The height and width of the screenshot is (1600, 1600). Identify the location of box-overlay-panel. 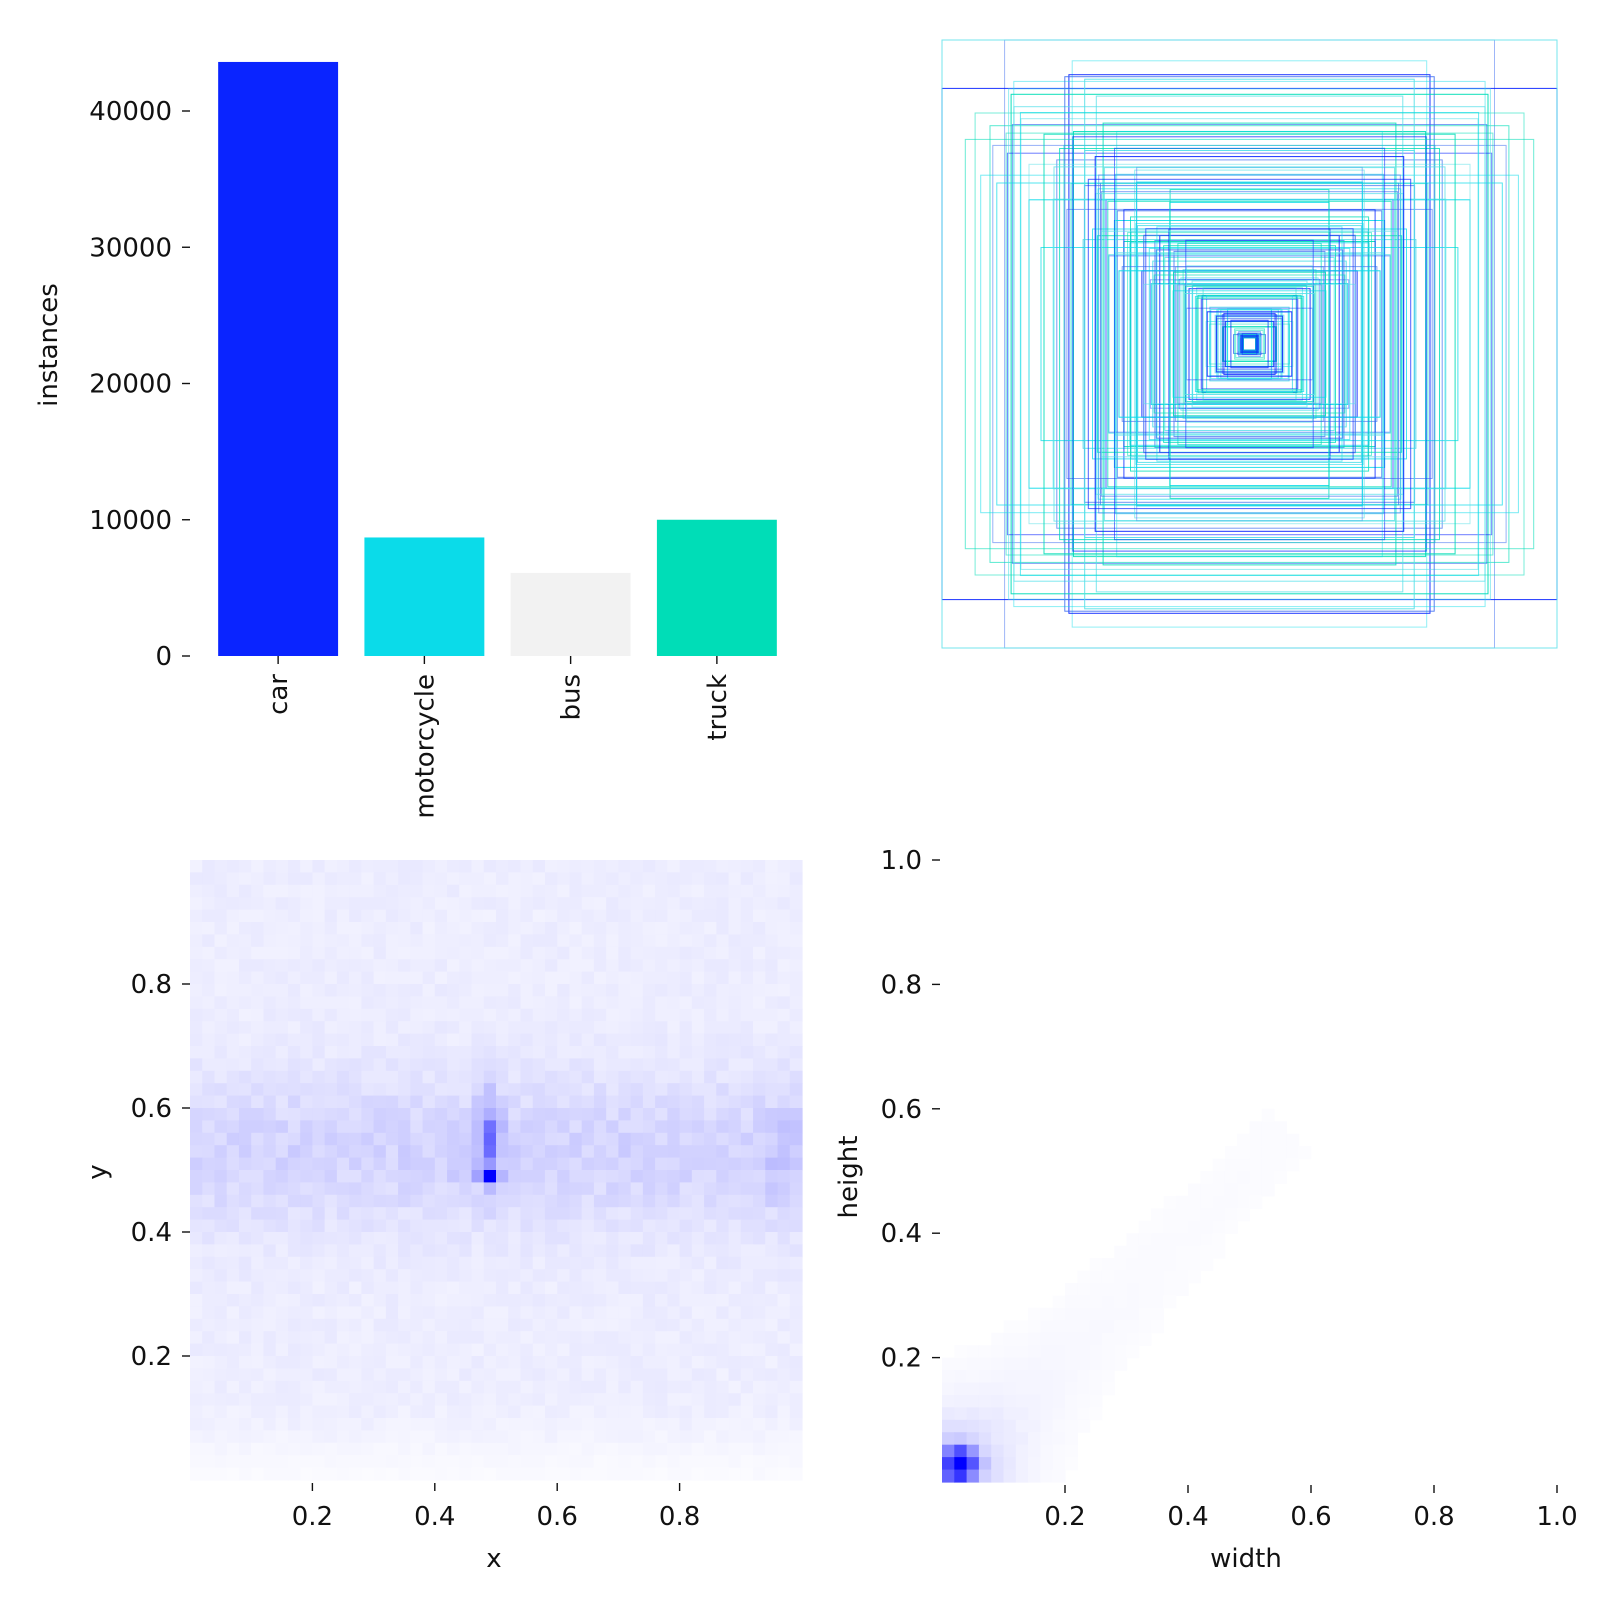
(1249, 344).